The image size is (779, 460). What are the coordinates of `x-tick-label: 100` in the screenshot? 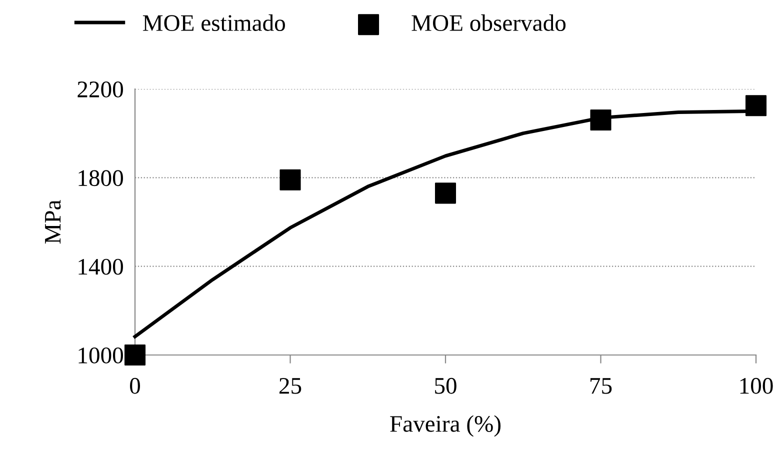 It's located at (756, 386).